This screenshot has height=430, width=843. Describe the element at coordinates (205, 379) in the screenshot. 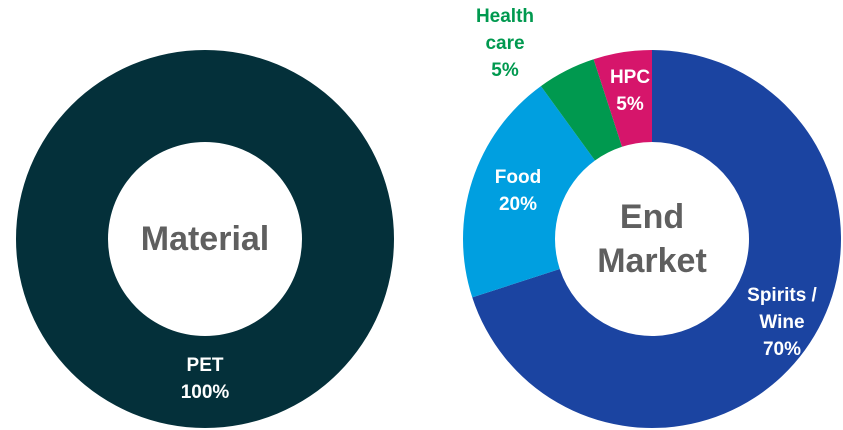

I see `segment-label: PET 100%` at that location.